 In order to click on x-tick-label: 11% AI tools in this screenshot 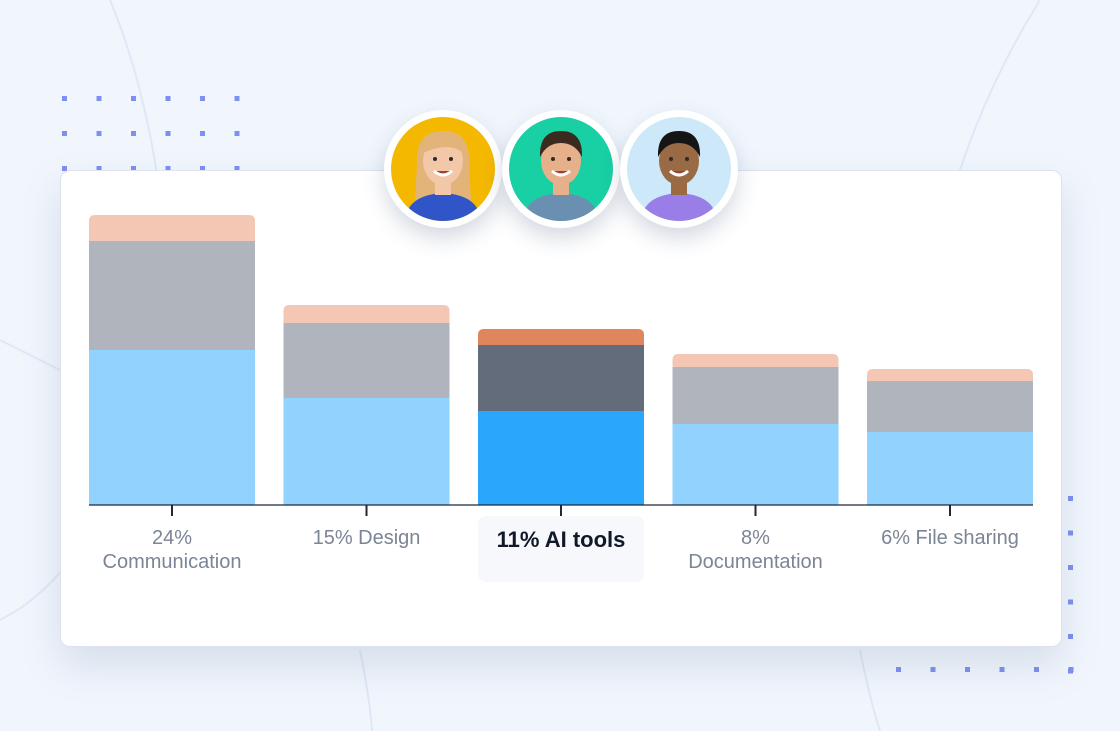, I will do `click(561, 549)`.